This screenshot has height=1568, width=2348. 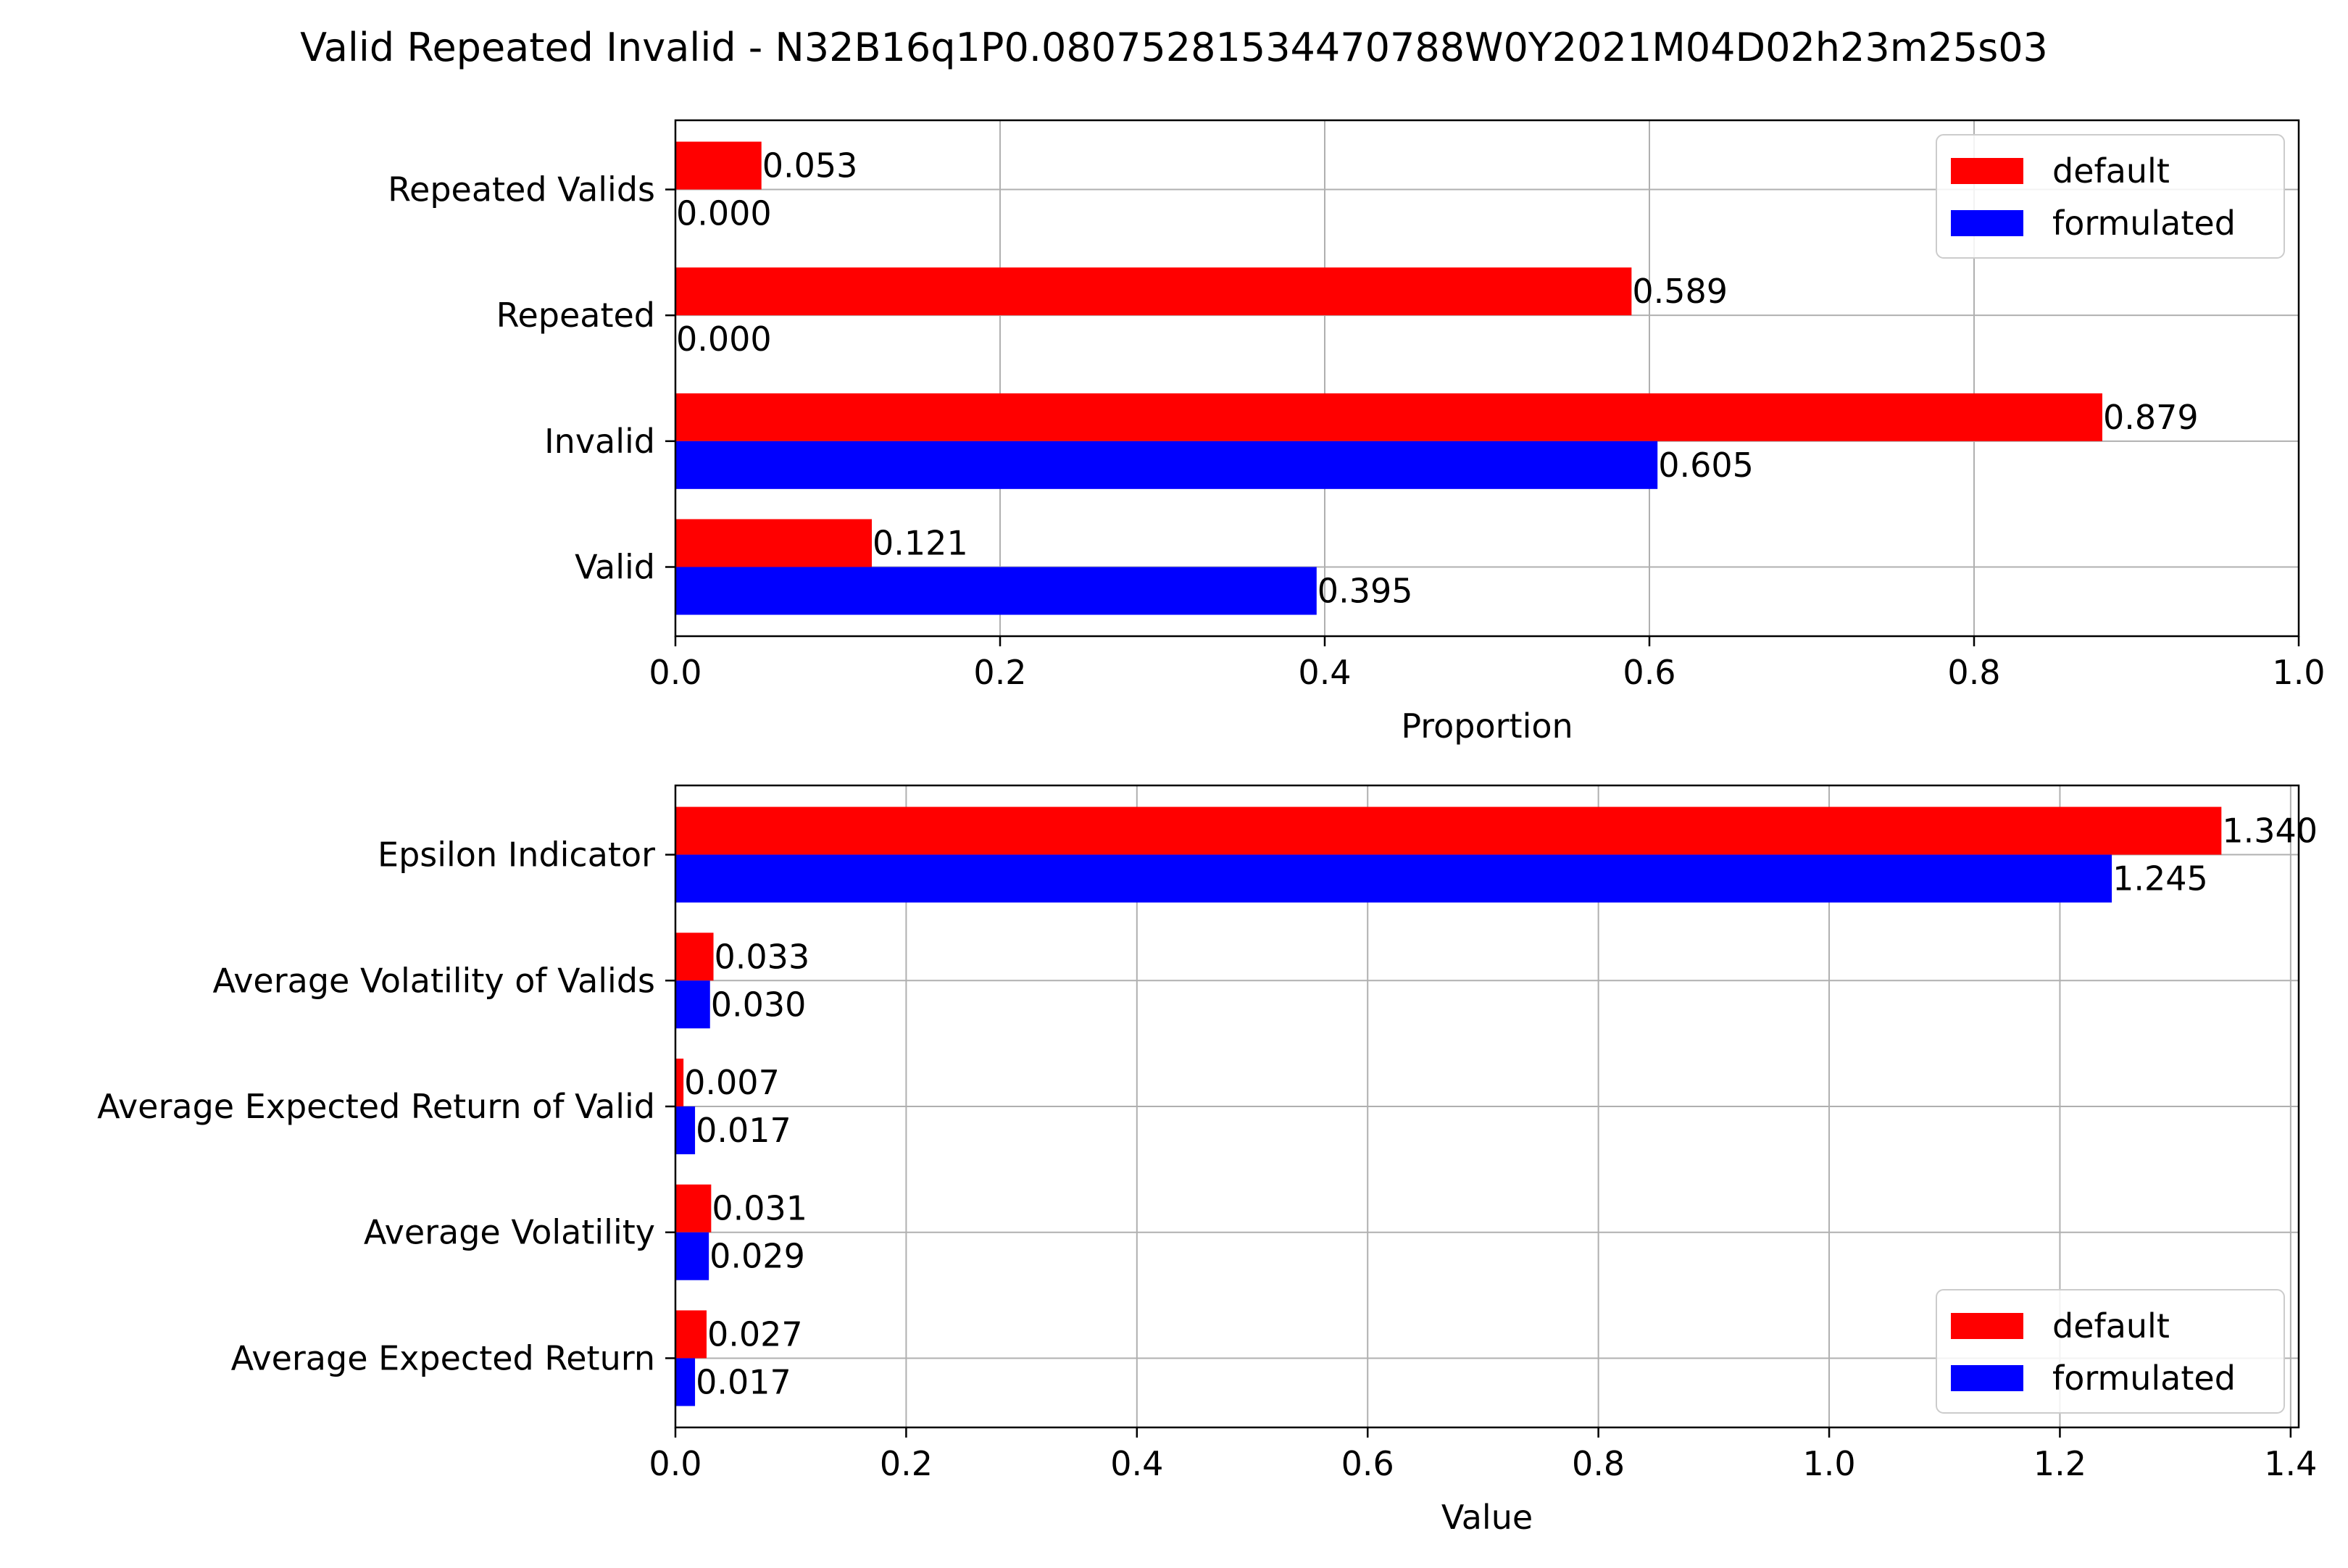 I want to click on bar-default-repeated-valids, so click(x=718, y=165).